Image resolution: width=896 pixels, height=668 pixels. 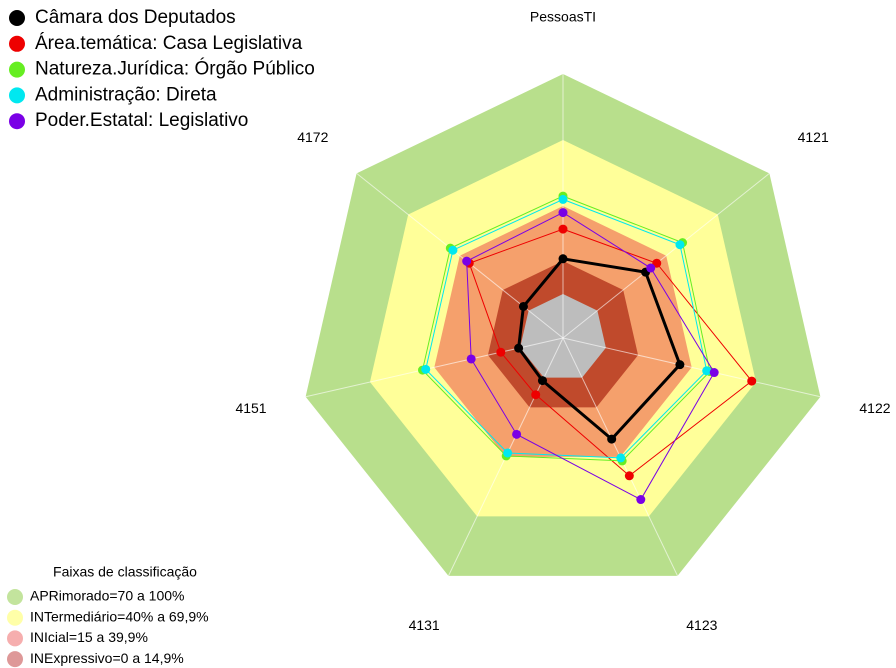 I want to click on band-legend-label: INTermediário=40% a 69,9%, so click(x=119, y=616).